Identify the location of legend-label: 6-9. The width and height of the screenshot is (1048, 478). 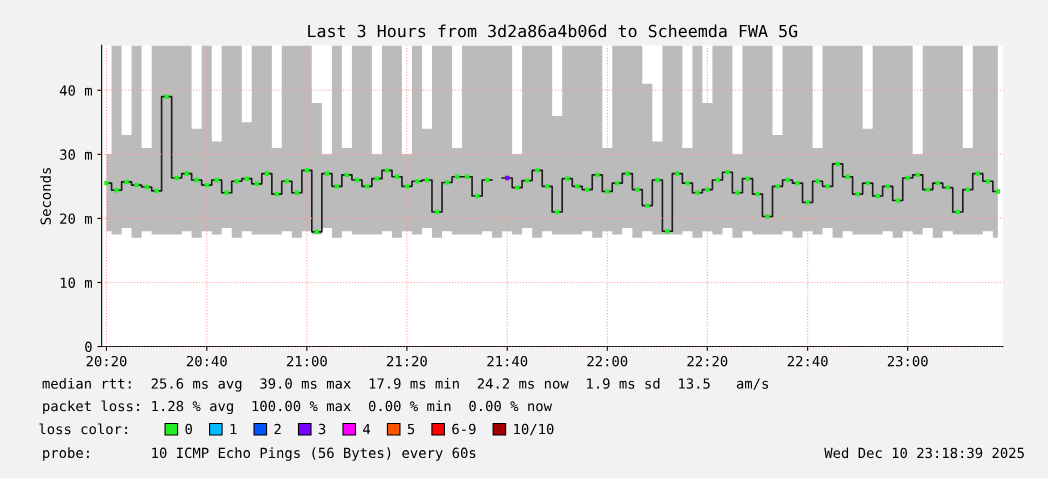
(464, 429).